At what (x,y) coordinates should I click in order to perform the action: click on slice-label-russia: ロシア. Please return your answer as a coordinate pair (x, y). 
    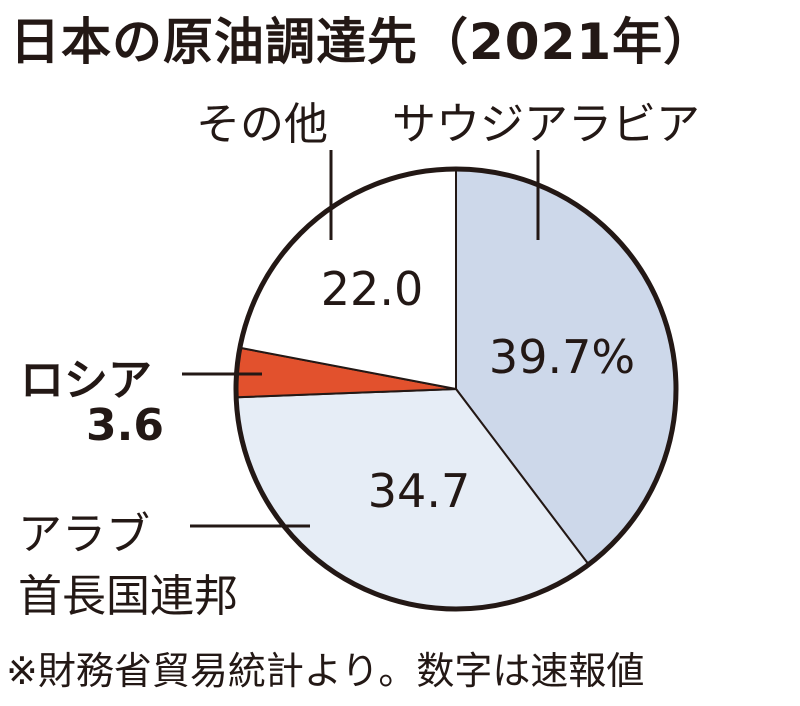
    Looking at the image, I should click on (86, 380).